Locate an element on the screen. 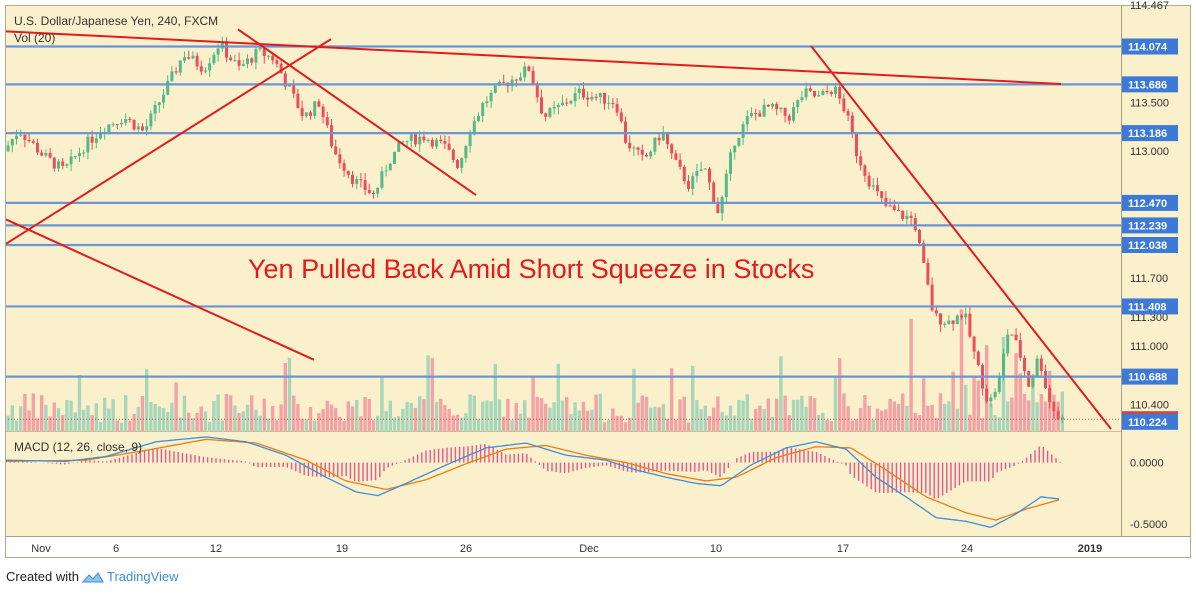  footer: Created with TradingView is located at coordinates (92, 576).